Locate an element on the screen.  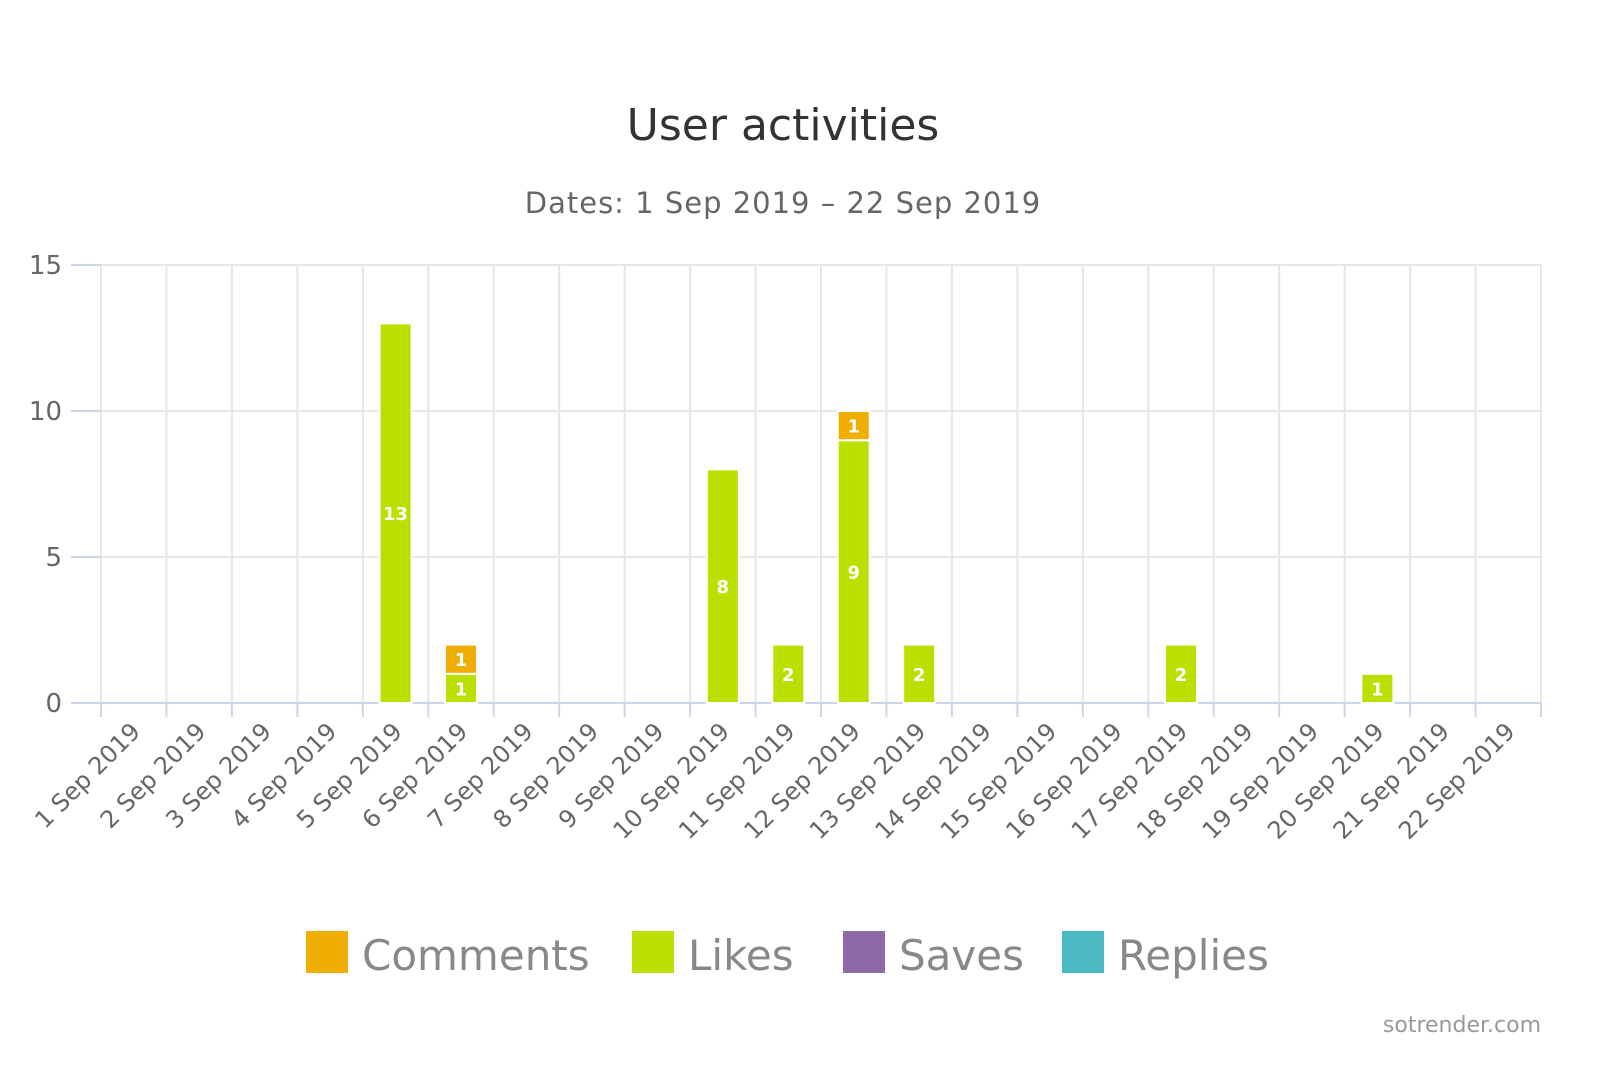
legend-item-likes: Likes is located at coordinates (713, 955).